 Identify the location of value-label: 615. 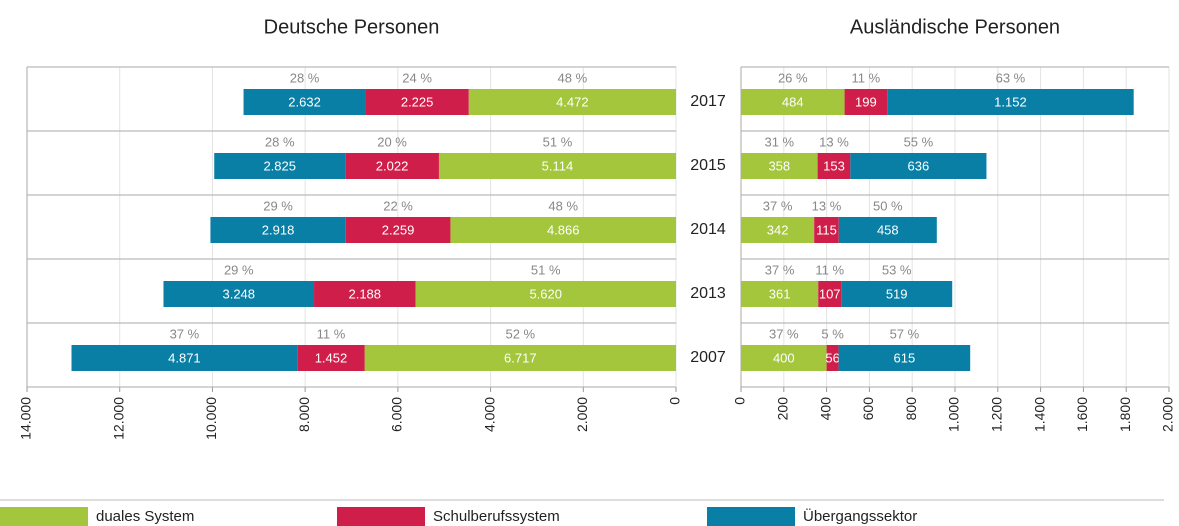
(905, 357).